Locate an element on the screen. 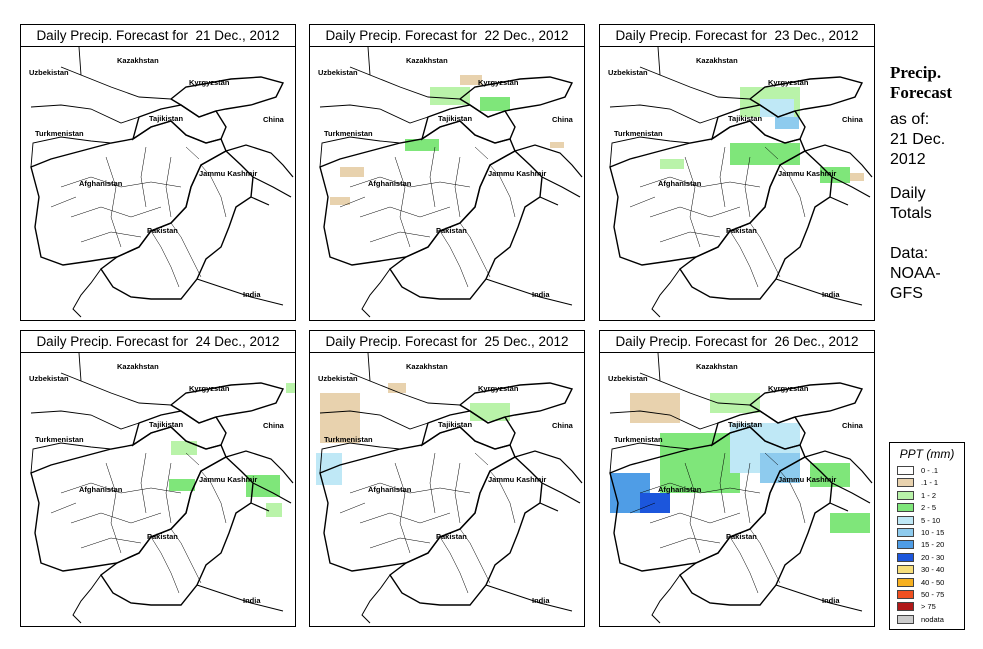 The height and width of the screenshot is (649, 983). sidebar-title-line1: Precip. is located at coordinates (916, 72).